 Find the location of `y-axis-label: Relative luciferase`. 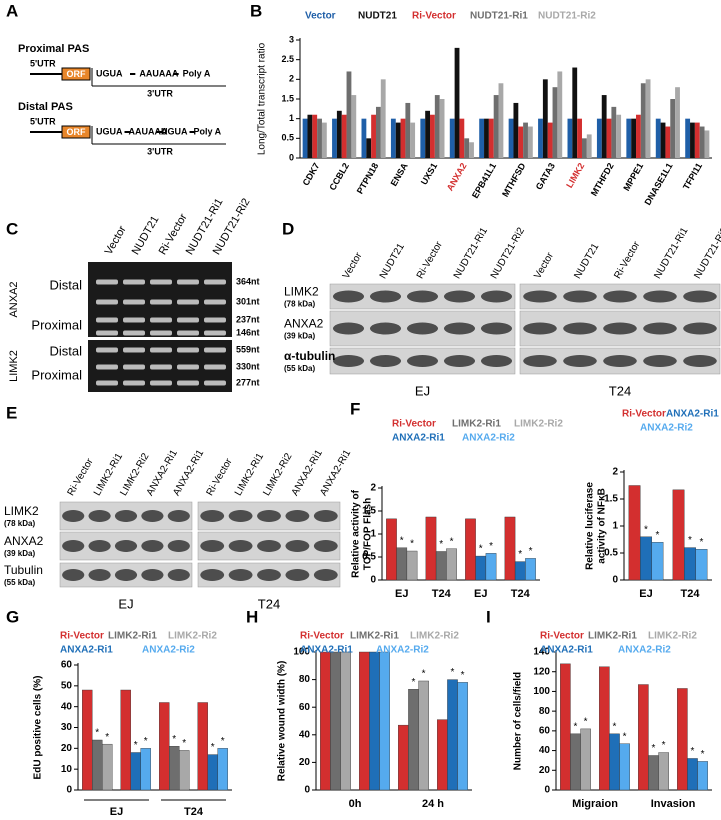

y-axis-label: Relative luciferase is located at coordinates (590, 526).